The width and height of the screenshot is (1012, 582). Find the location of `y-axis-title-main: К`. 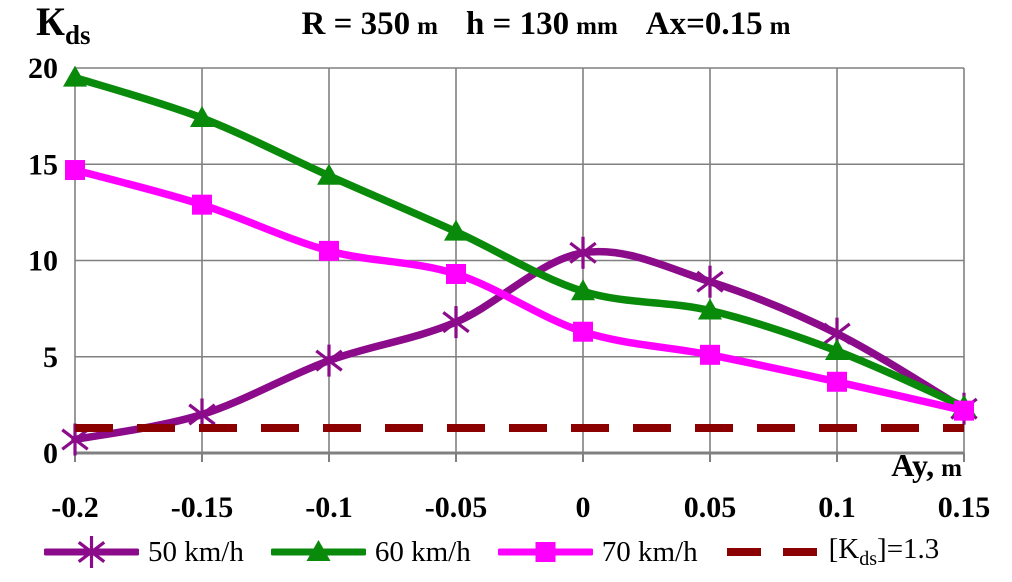

y-axis-title-main: К is located at coordinates (51, 22).